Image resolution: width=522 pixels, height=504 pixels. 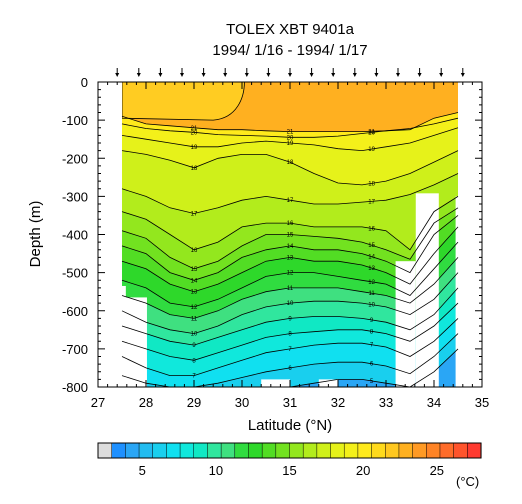 What do you see at coordinates (371, 283) in the screenshot?
I see `isotherm-label-12: 12` at bounding box center [371, 283].